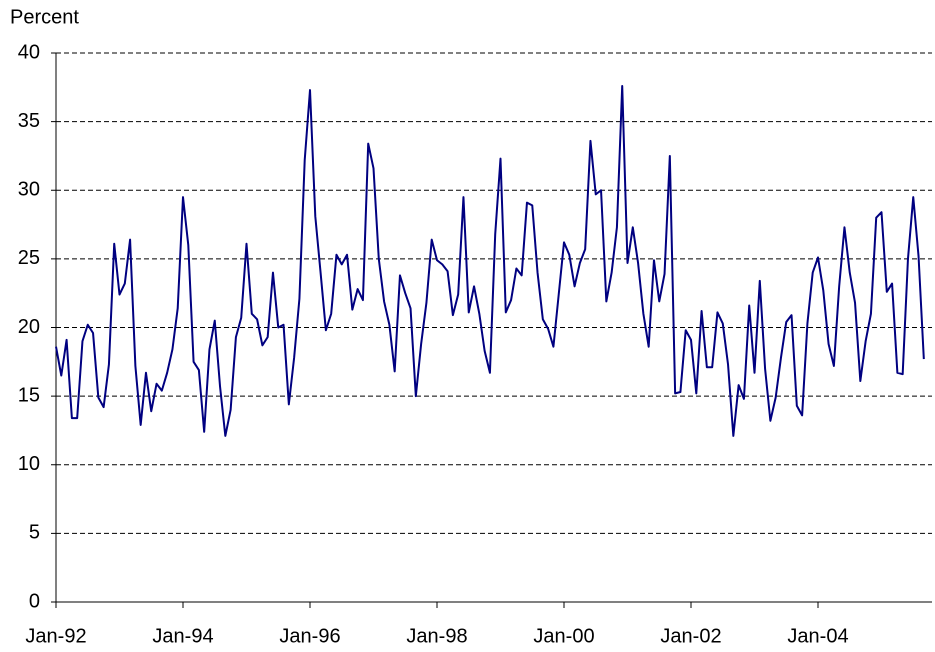 The image size is (935, 652). Describe the element at coordinates (817, 636) in the screenshot. I see `x-tick-label: Jan-04` at that location.